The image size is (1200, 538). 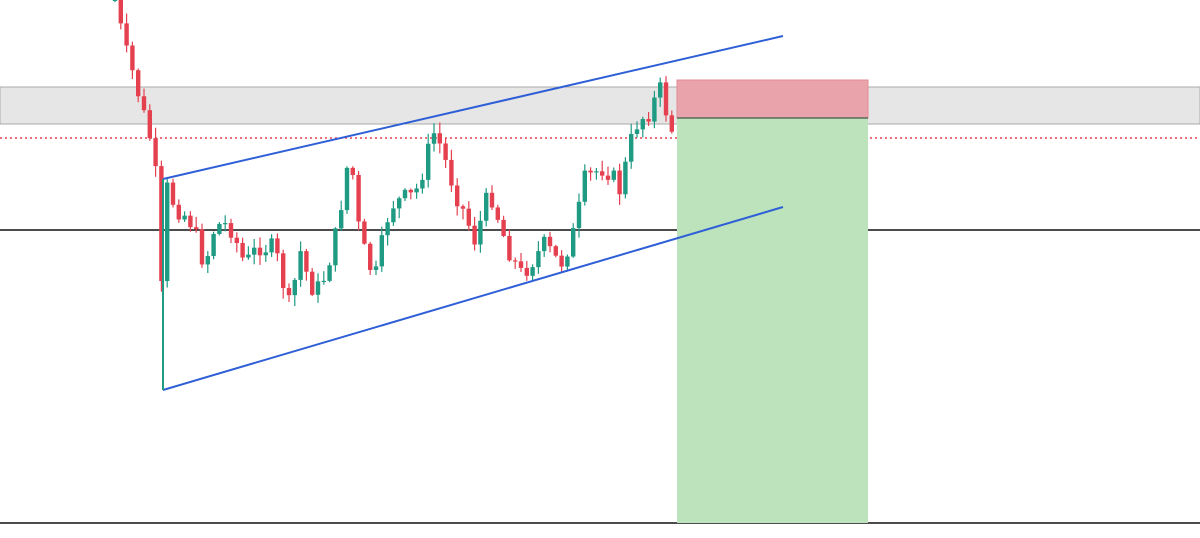 I want to click on stop-zone, so click(x=772, y=99).